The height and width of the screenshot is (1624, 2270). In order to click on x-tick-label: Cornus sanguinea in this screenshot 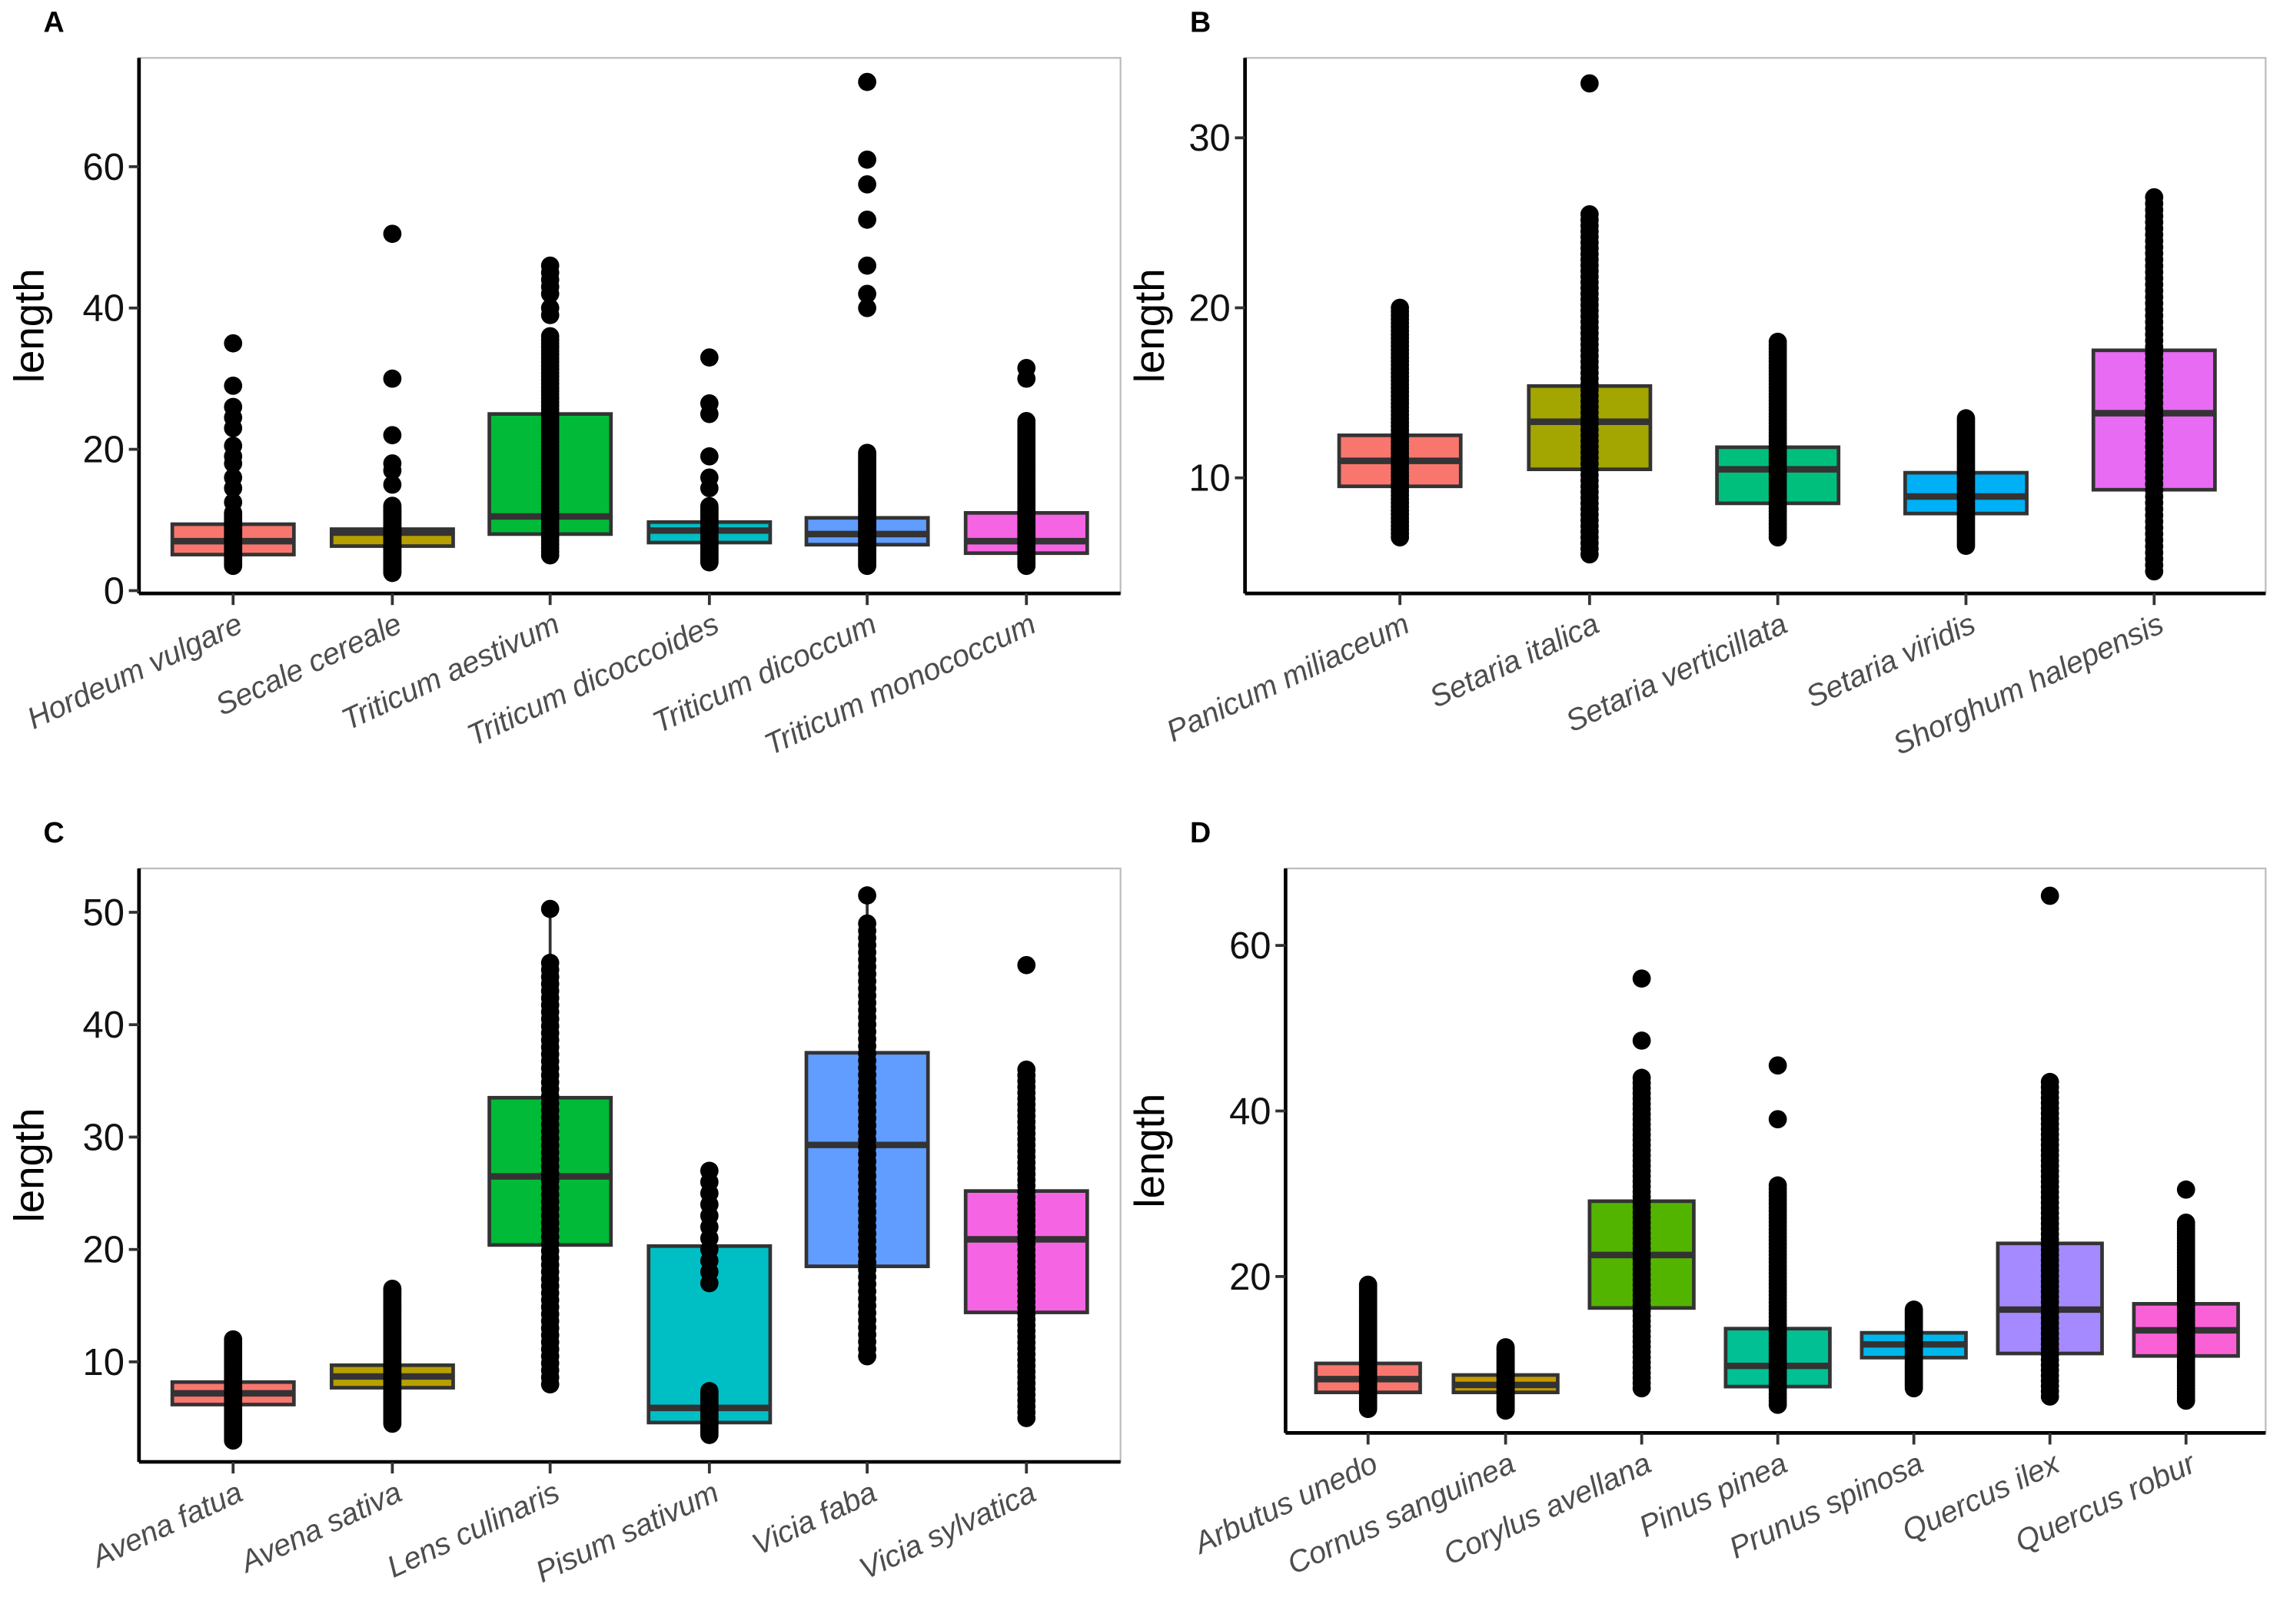, I will do `click(1401, 1514)`.